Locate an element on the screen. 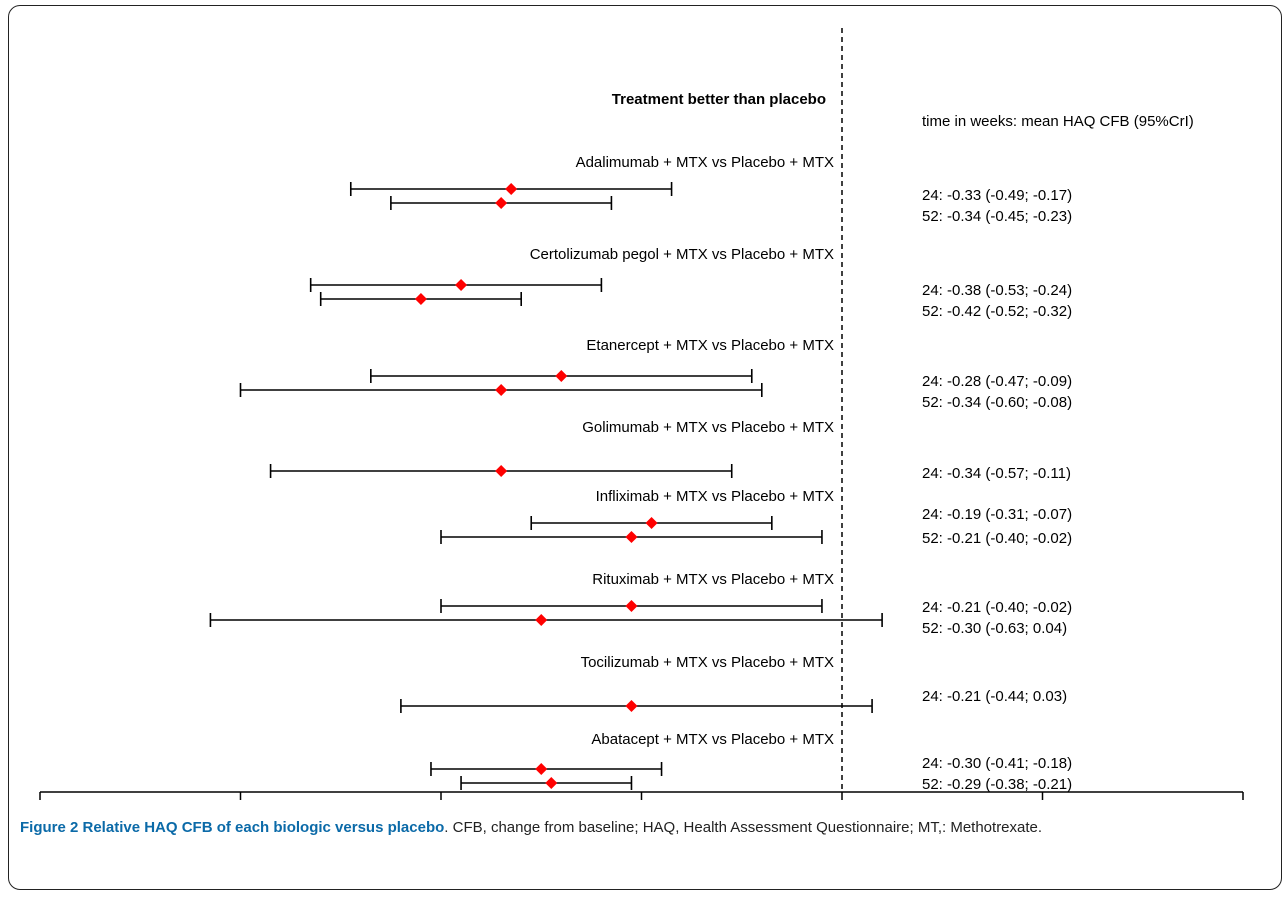 The width and height of the screenshot is (1282, 897). estimate-text: 24: -0.30 (-0.41; -0.18) is located at coordinates (997, 763).